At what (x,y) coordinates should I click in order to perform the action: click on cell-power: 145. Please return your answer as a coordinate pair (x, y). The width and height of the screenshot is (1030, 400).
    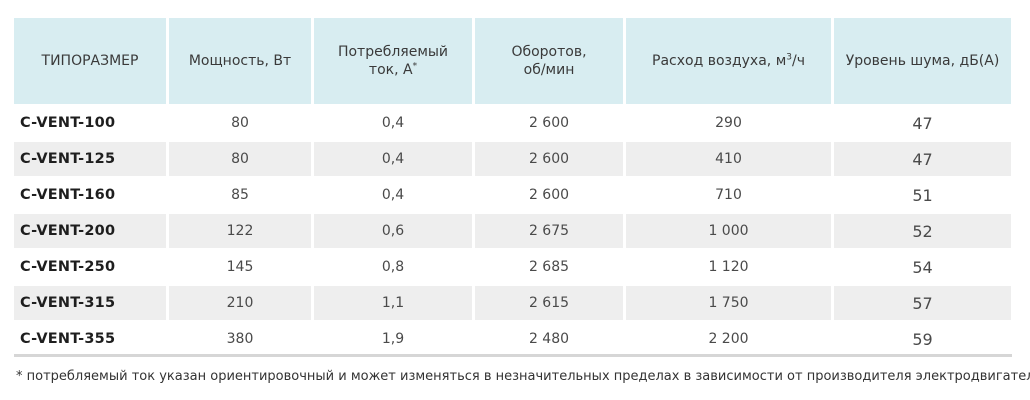
    Looking at the image, I should click on (240, 267).